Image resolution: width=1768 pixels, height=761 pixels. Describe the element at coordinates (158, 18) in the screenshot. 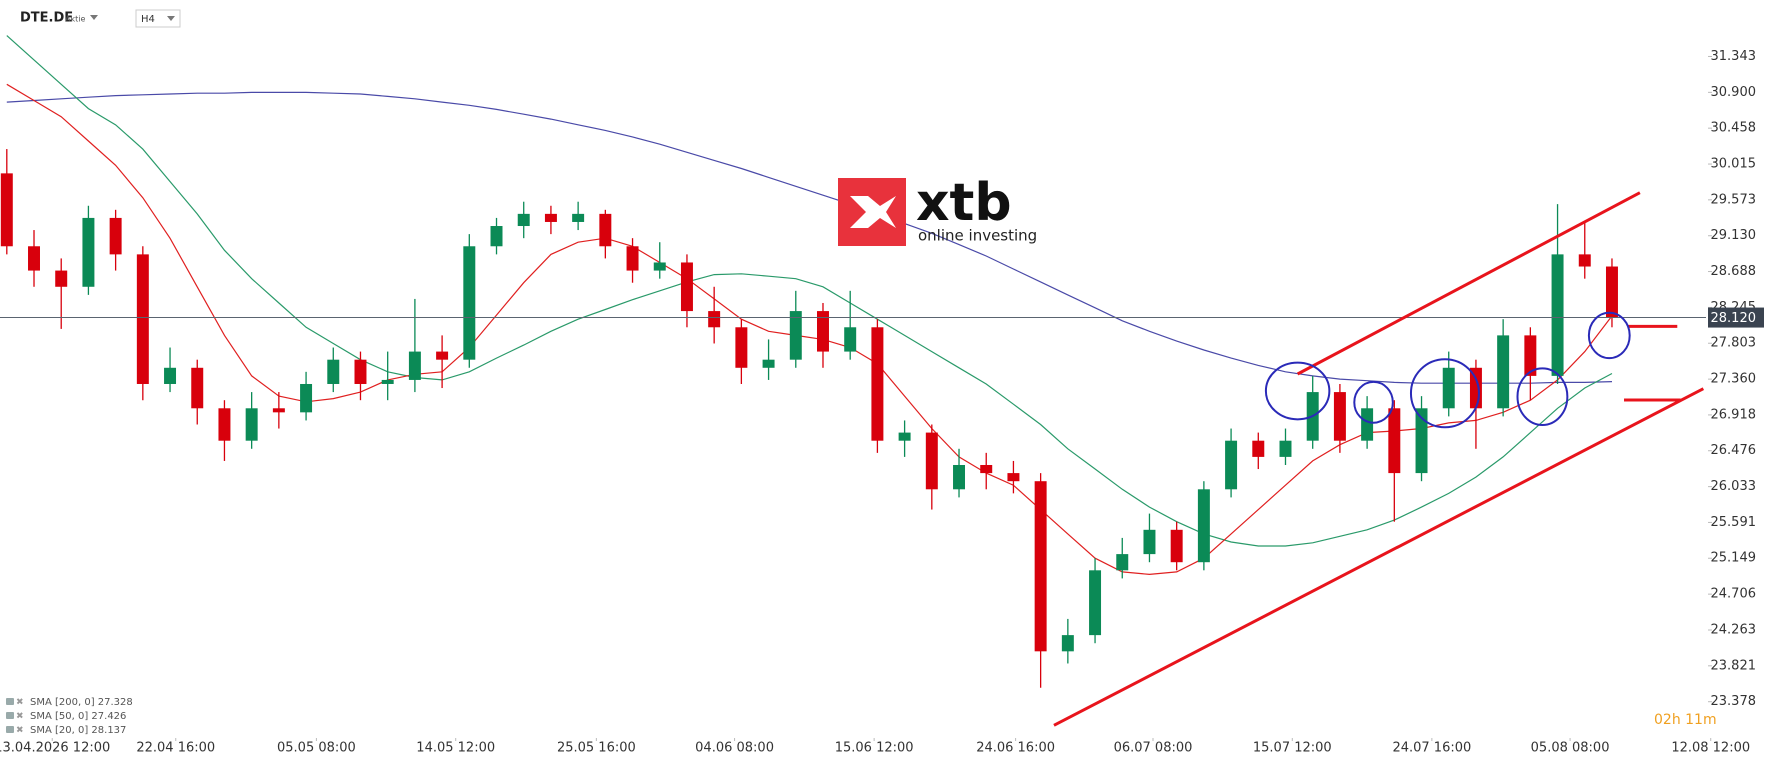

I see `interval-select` at that location.